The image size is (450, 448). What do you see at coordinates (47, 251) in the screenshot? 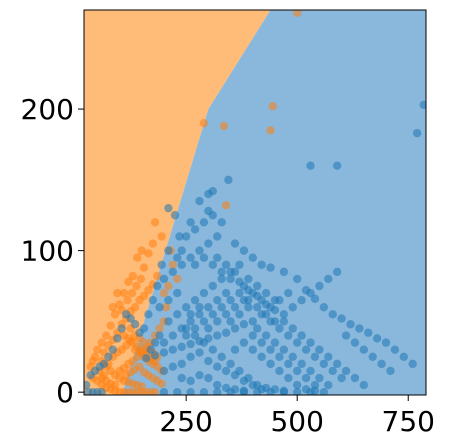
I see `y-tick-label: 100` at bounding box center [47, 251].